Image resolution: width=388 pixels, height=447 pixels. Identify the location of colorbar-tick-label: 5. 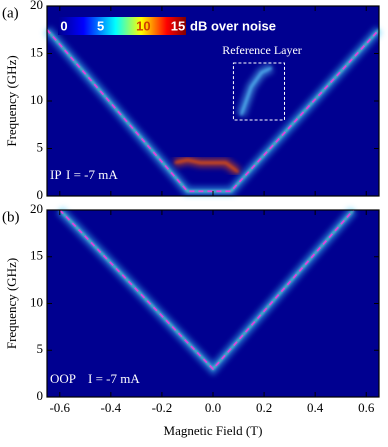
(100, 25).